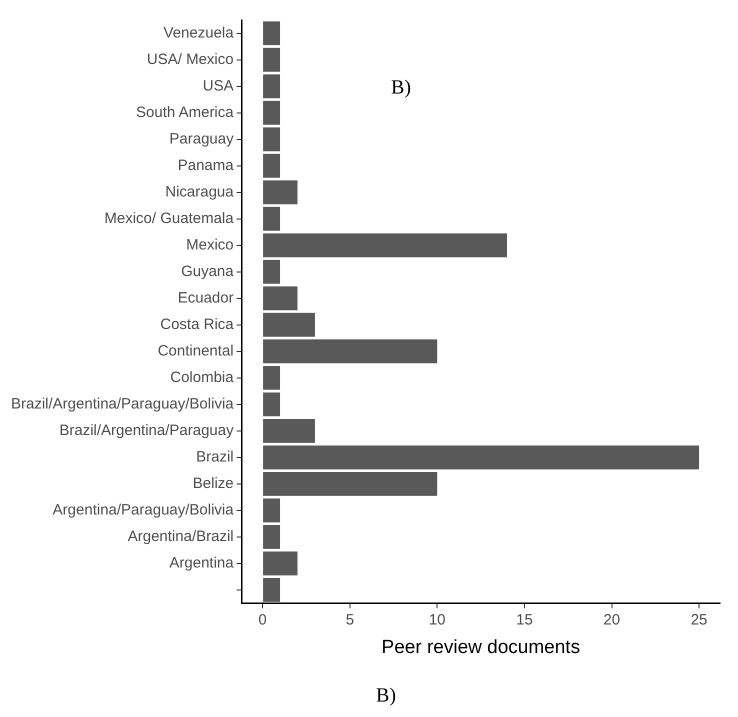 This screenshot has height=717, width=738. I want to click on y-tick-label: Costa Rica, so click(197, 324).